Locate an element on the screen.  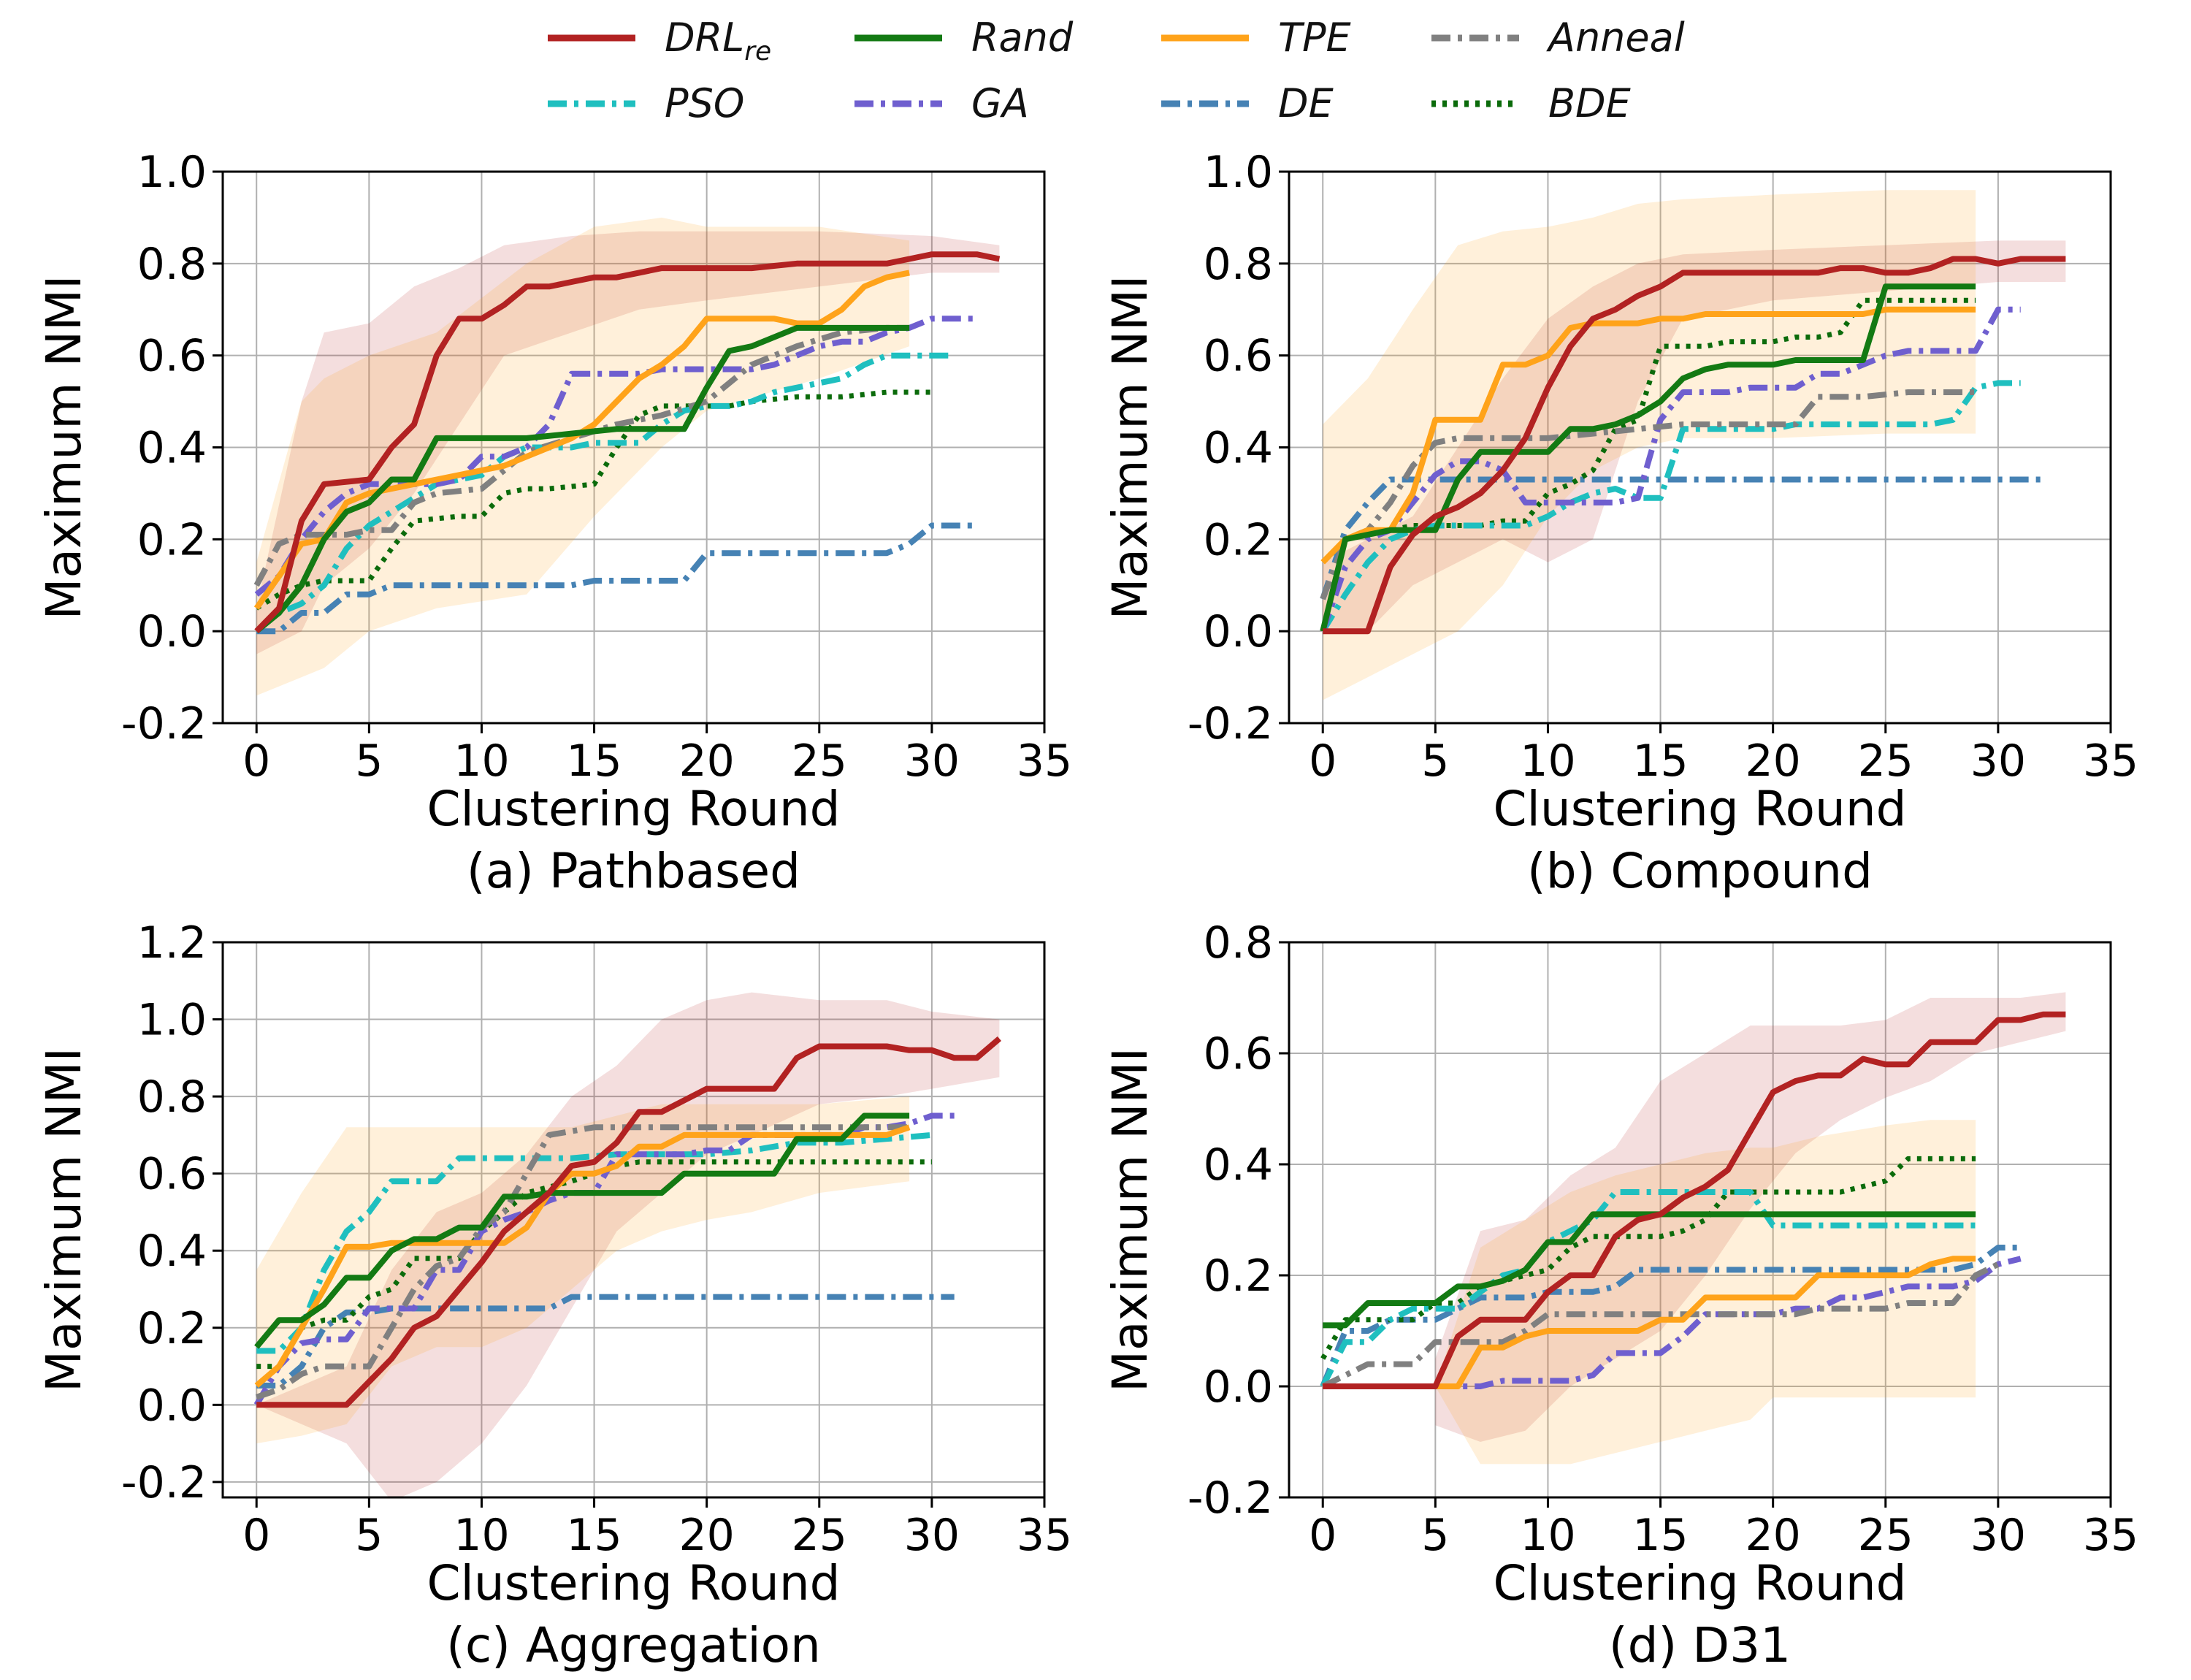
legend-label-drl: DRLre is located at coordinates (718, 40).